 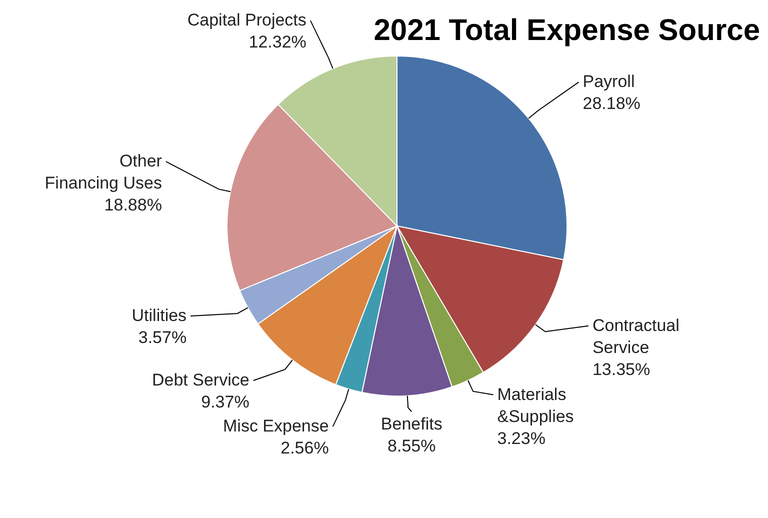 What do you see at coordinates (275, 426) in the screenshot?
I see `slice-label: Misc Expense` at bounding box center [275, 426].